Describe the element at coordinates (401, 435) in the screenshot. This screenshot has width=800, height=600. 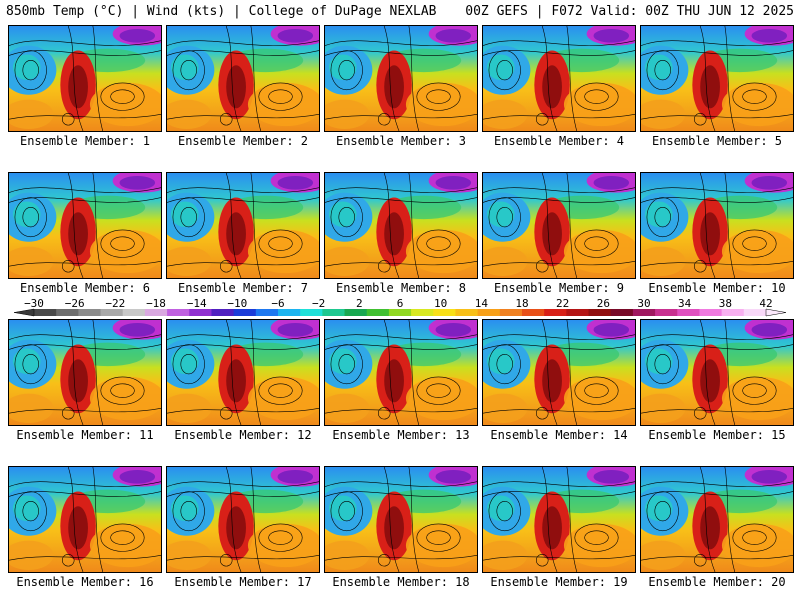
I see `ensemble-member-label: Ensemble Member: 13` at that location.